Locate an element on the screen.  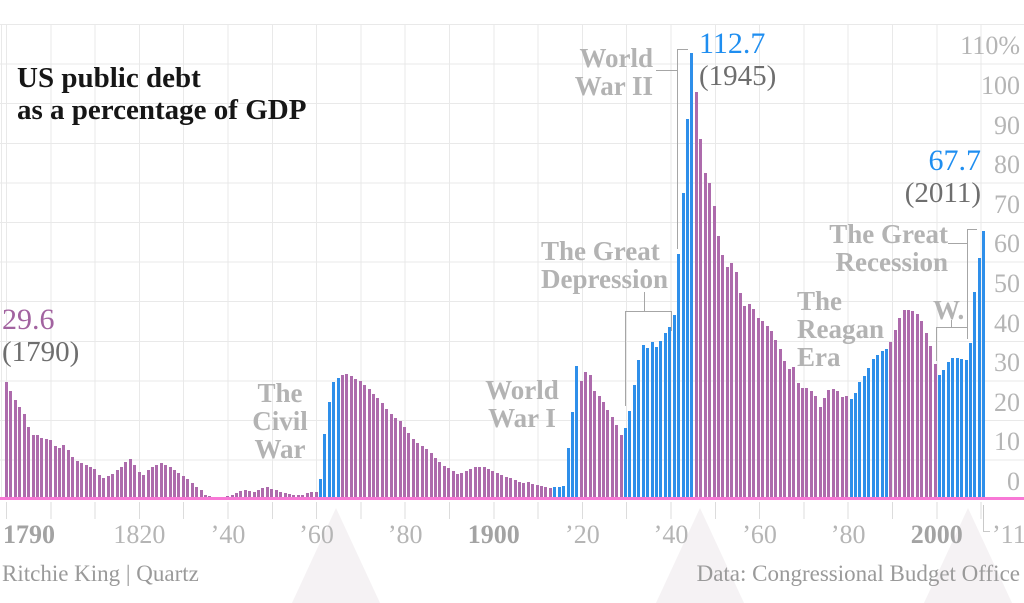
callout-1945: 112.7 (1945) is located at coordinates (737, 60).